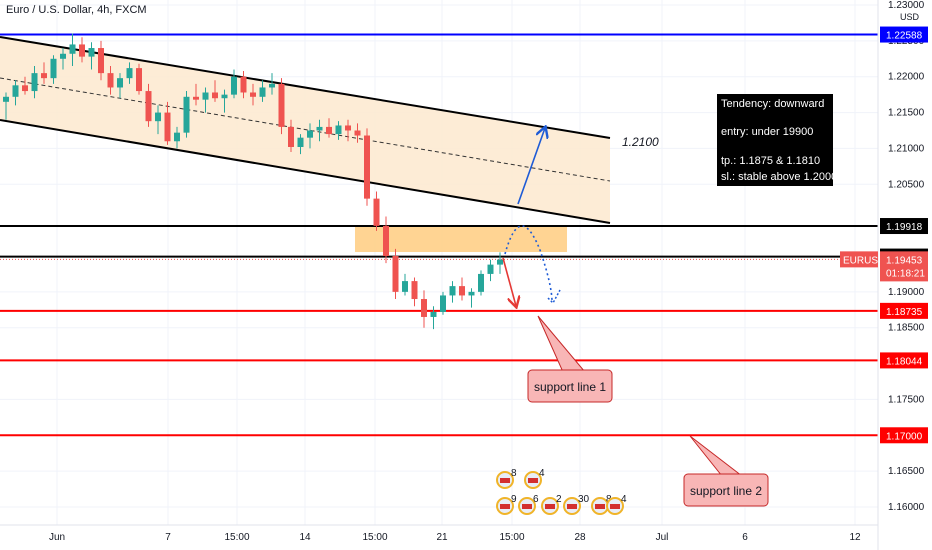  What do you see at coordinates (76, 10) in the screenshot?
I see `symbol-title: Euro / U.S. Dollar, 4h, FXCM` at bounding box center [76, 10].